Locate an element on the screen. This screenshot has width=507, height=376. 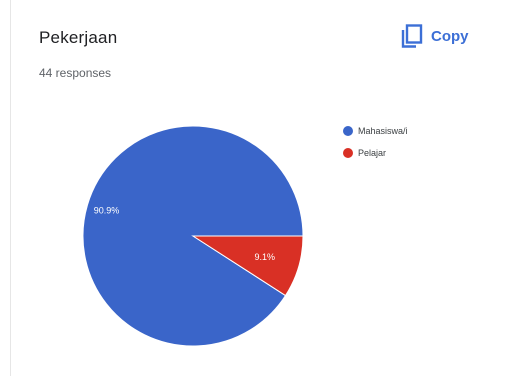
legend-label: Mahasiswa/i is located at coordinates (383, 131).